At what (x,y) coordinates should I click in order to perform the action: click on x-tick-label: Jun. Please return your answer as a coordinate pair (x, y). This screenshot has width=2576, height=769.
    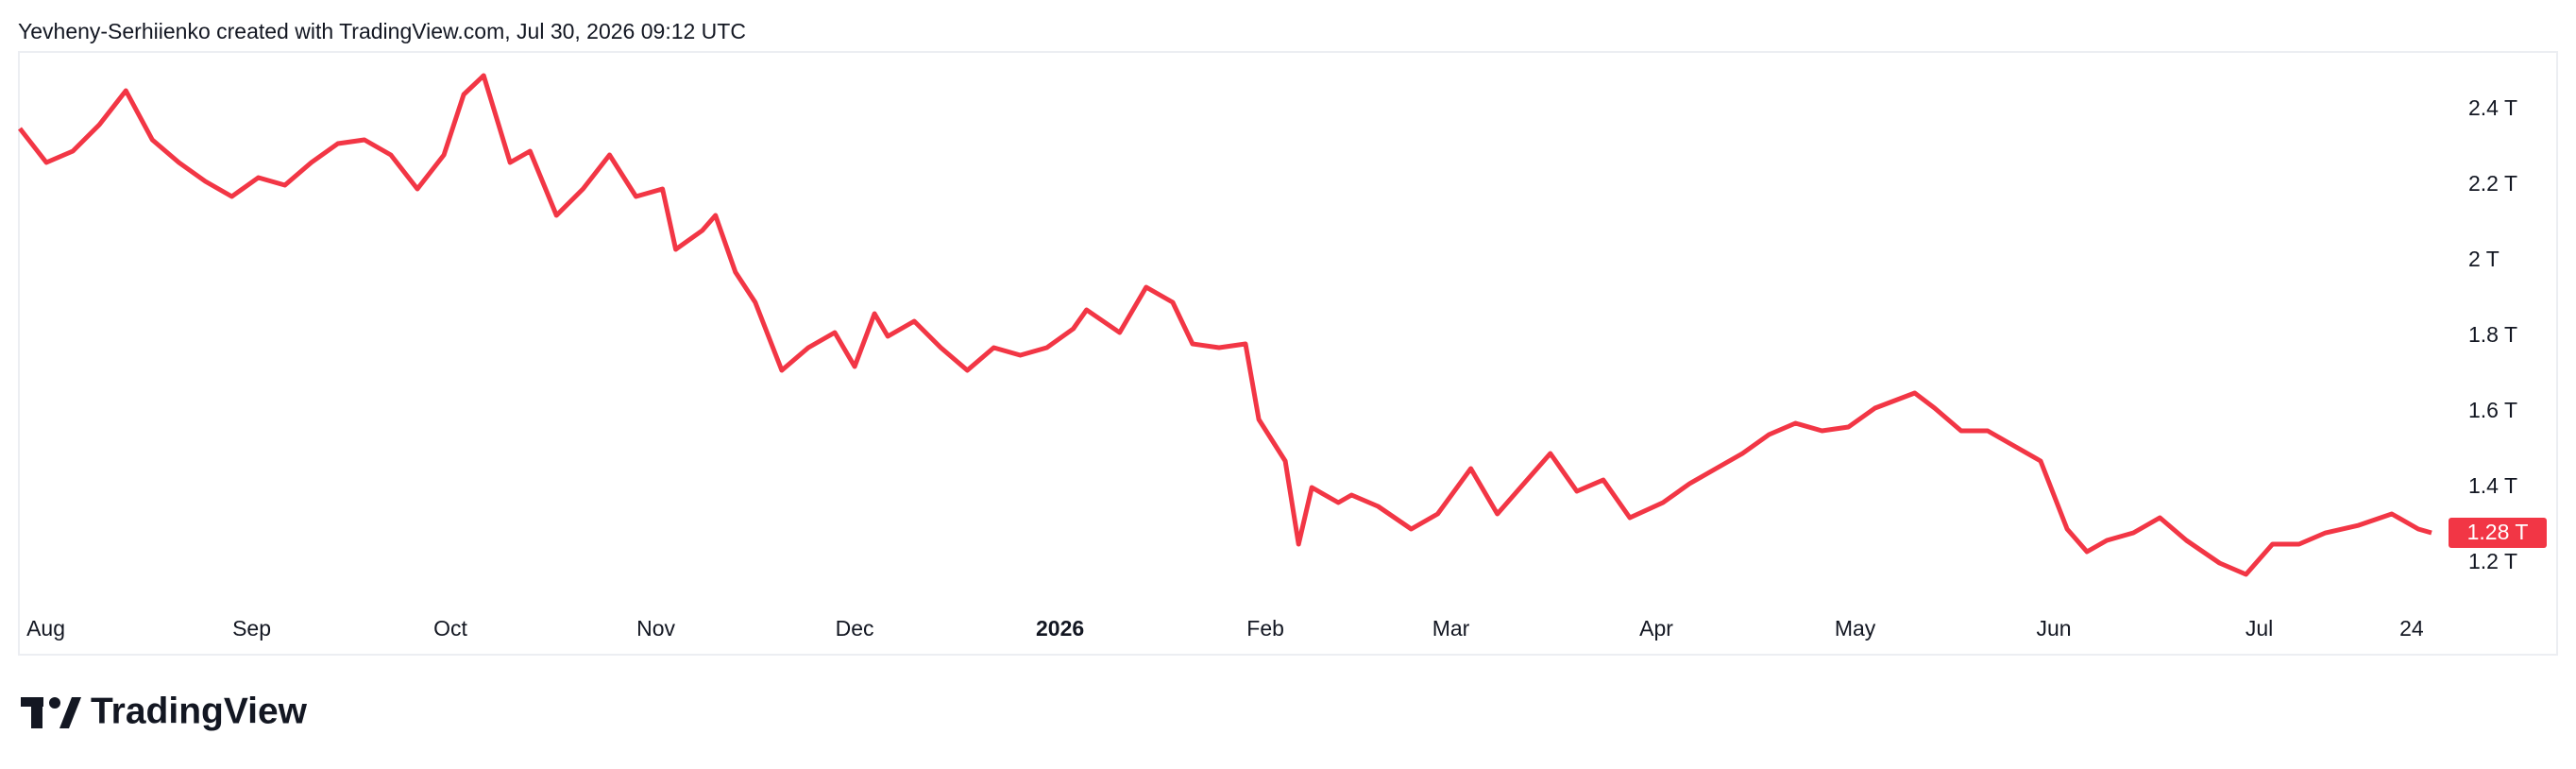
    Looking at the image, I should click on (2054, 628).